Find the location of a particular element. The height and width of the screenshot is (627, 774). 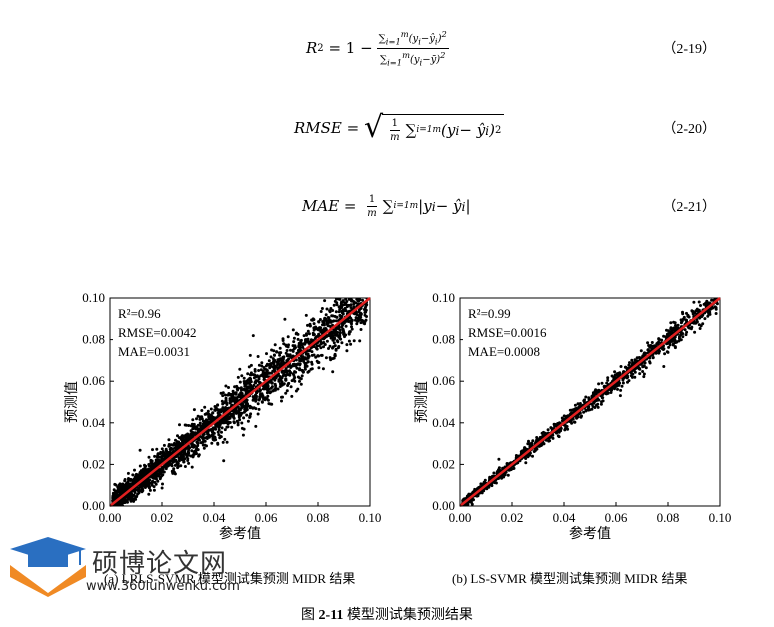

figure-caption: 图 2-11 模型测试集预测结果 is located at coordinates (387, 614).